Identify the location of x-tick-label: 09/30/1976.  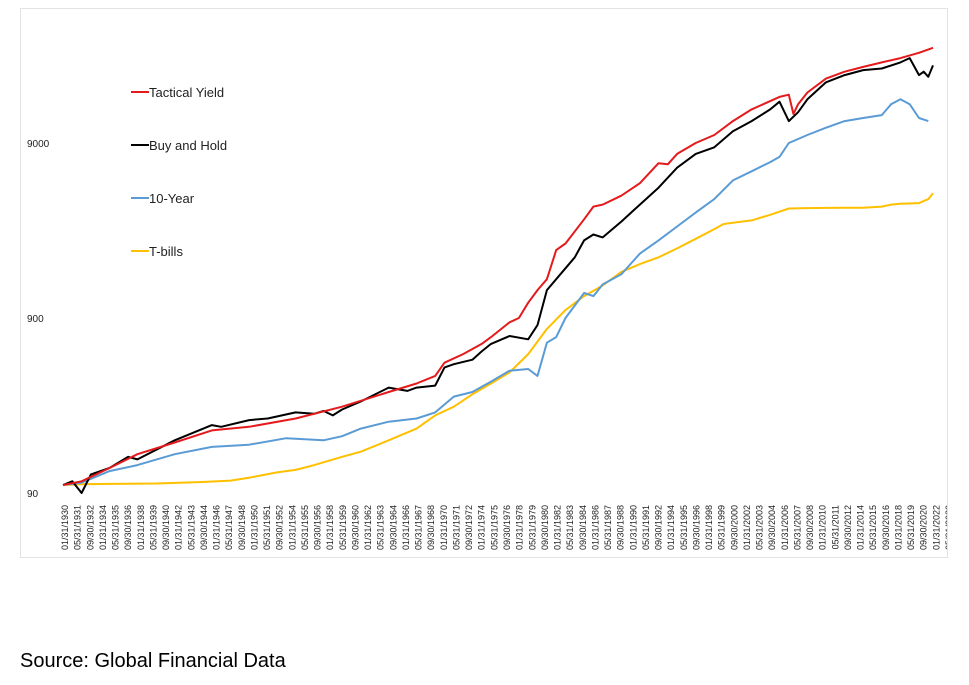
(507, 527).